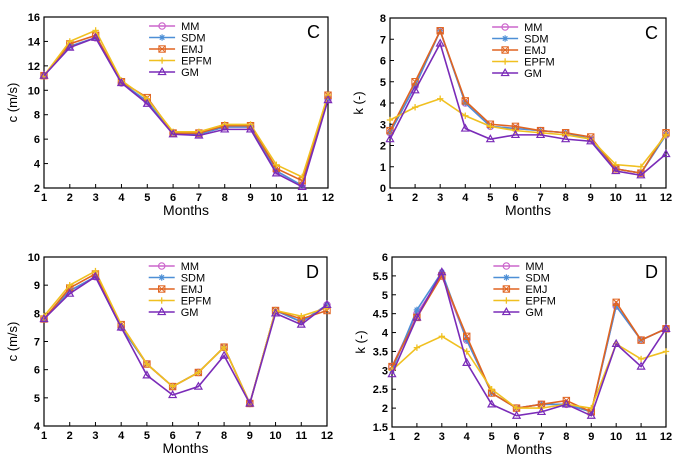 This screenshot has width=674, height=458. I want to click on y-tick-label: 16, so click(34, 18).